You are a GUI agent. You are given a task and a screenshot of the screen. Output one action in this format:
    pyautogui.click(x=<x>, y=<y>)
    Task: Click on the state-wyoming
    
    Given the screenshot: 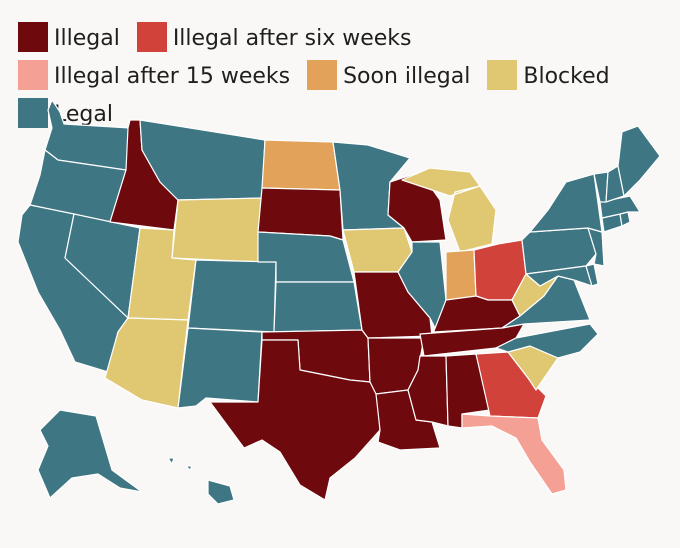 What is the action you would take?
    pyautogui.click(x=217, y=230)
    